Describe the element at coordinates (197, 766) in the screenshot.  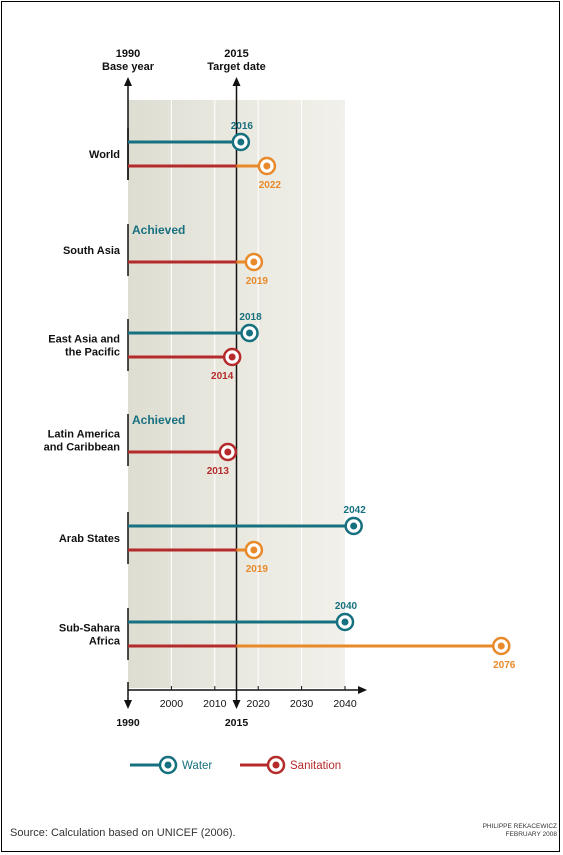
I see `legend-water-label: Water` at that location.